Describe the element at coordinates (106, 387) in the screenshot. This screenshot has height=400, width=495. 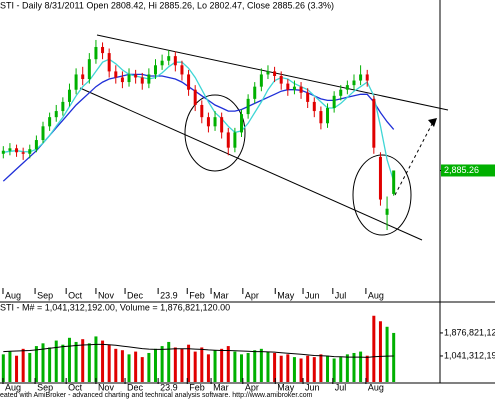
I see `x-tick-label: Nov` at that location.